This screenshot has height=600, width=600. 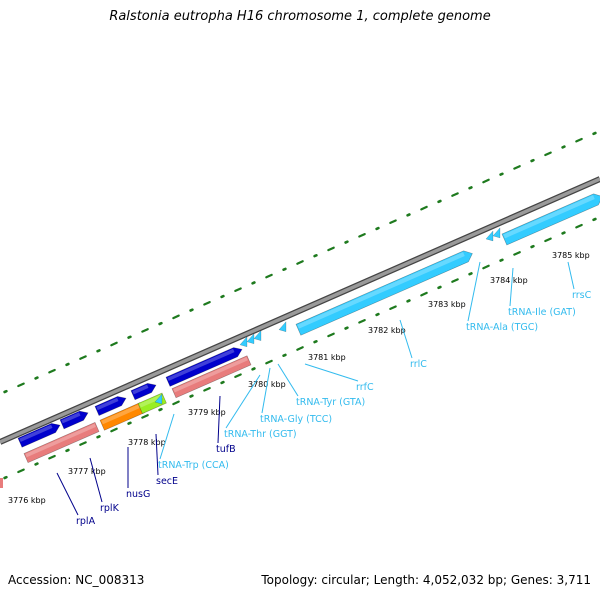 I want to click on gene-label: rplK, so click(x=110, y=508).